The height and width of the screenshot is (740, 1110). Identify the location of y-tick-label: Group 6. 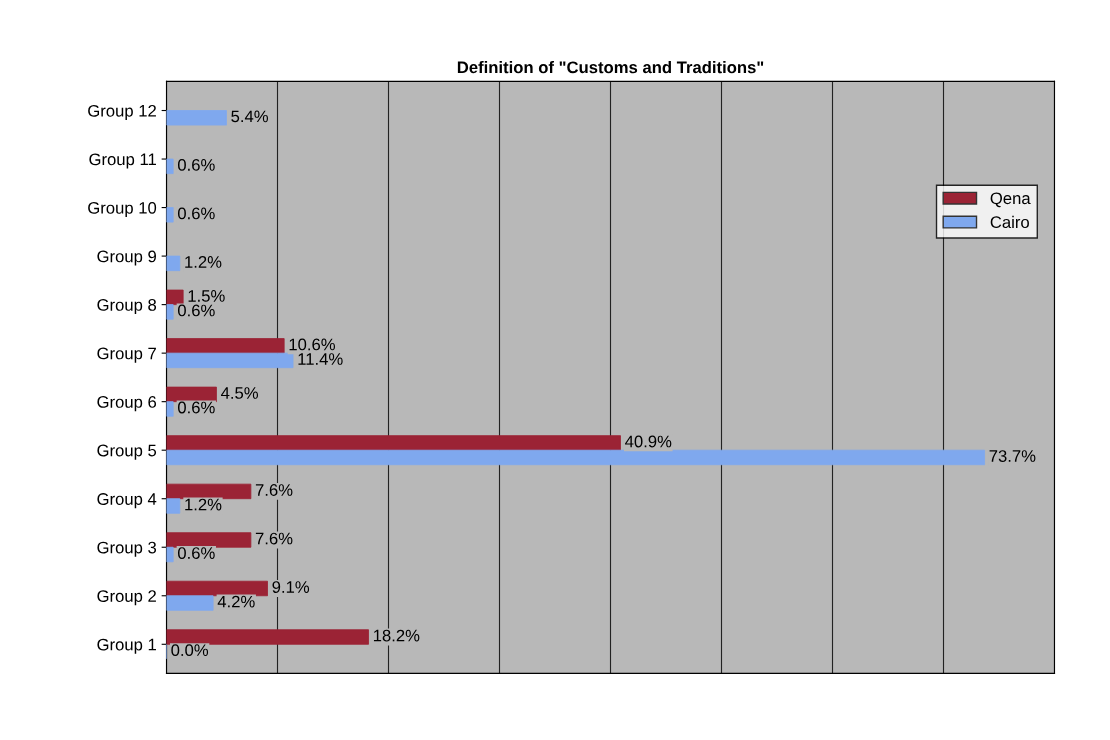
(127, 404).